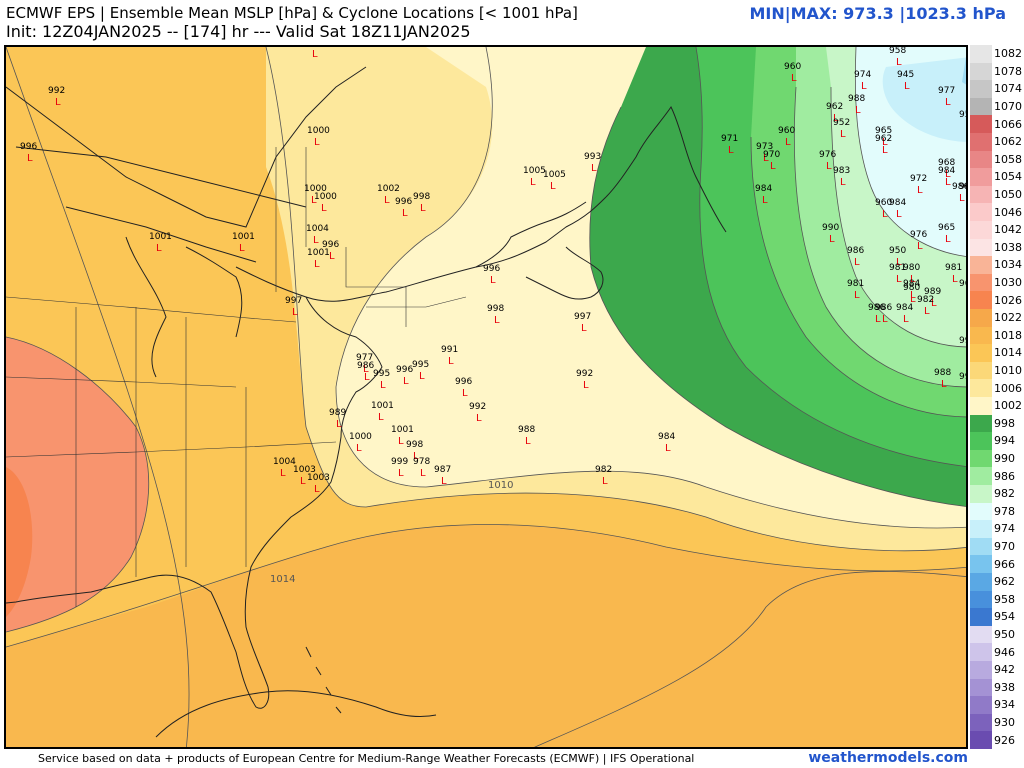 The image size is (1024, 768). What do you see at coordinates (946, 171) in the screenshot?
I see `cyclone-pressure-value: 984` at bounding box center [946, 171].